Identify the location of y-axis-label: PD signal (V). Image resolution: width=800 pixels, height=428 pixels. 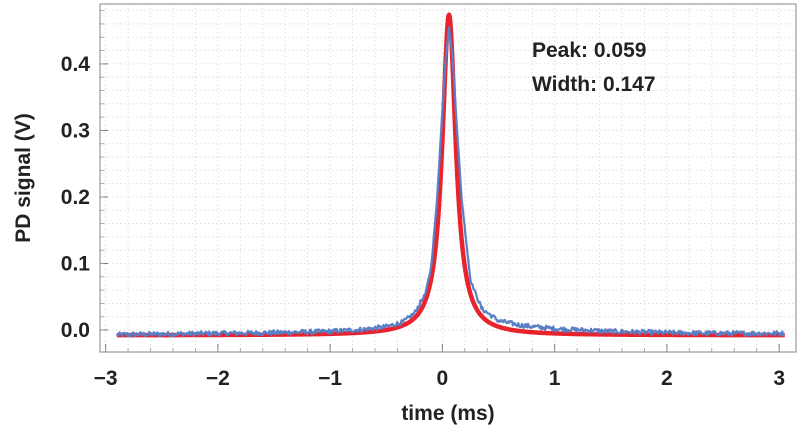
(23, 178).